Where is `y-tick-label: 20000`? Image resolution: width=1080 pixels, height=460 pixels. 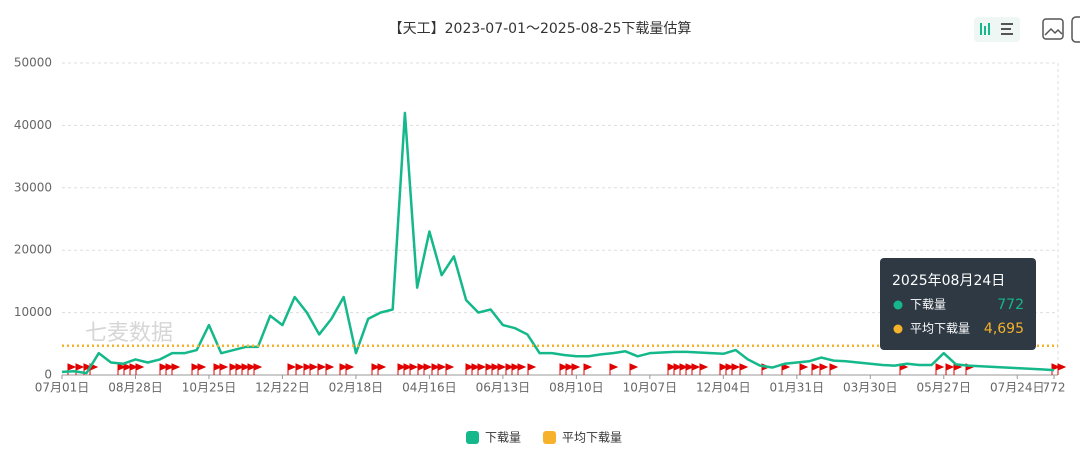 y-tick-label: 20000 is located at coordinates (33, 250).